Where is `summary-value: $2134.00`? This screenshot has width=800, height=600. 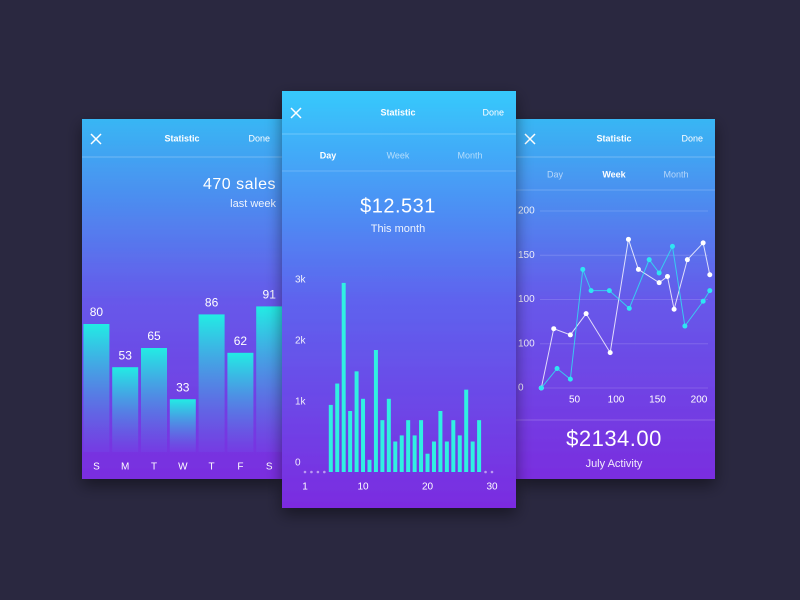 summary-value: $2134.00 is located at coordinates (614, 438).